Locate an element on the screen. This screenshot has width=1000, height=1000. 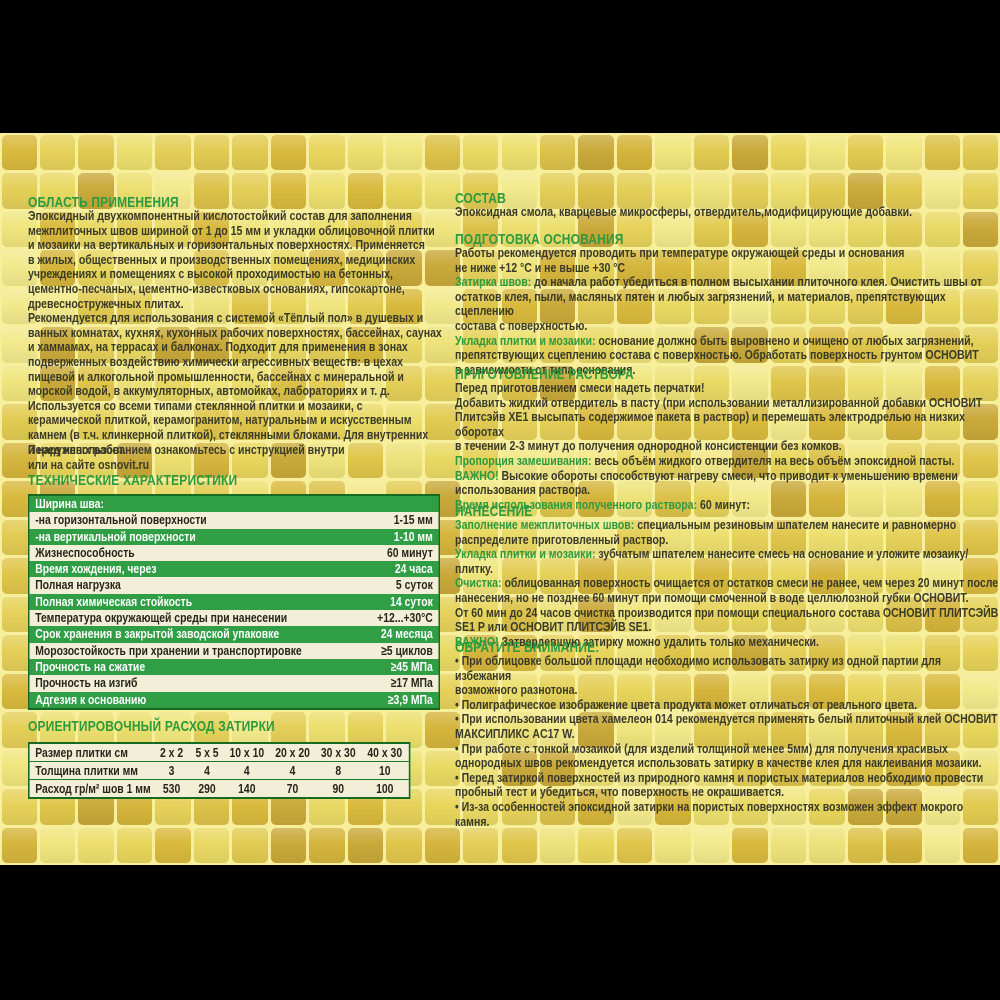
consumption-cell: 5 x 5 is located at coordinates (207, 752).